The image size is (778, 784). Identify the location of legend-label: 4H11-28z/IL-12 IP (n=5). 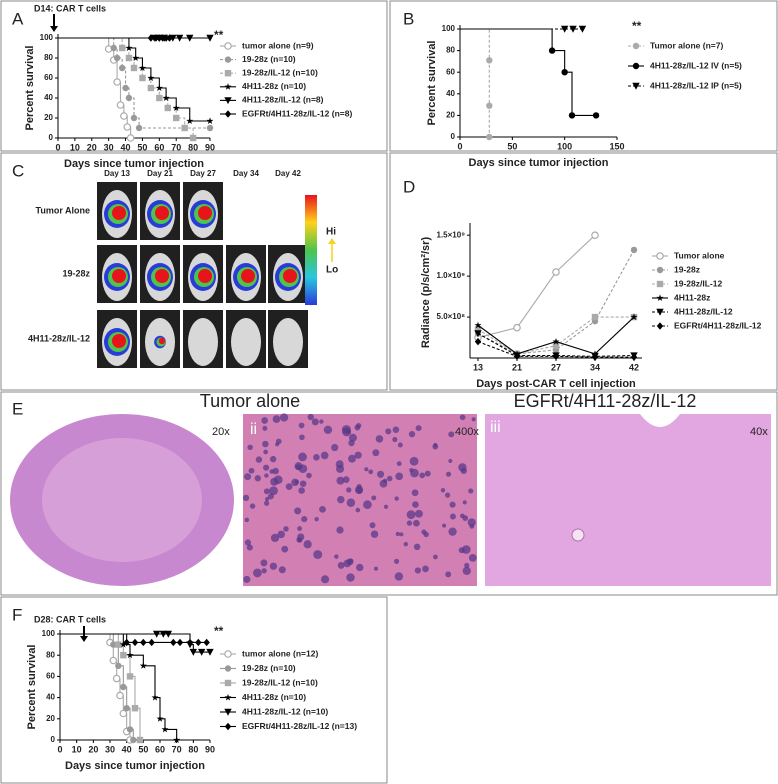
(696, 85).